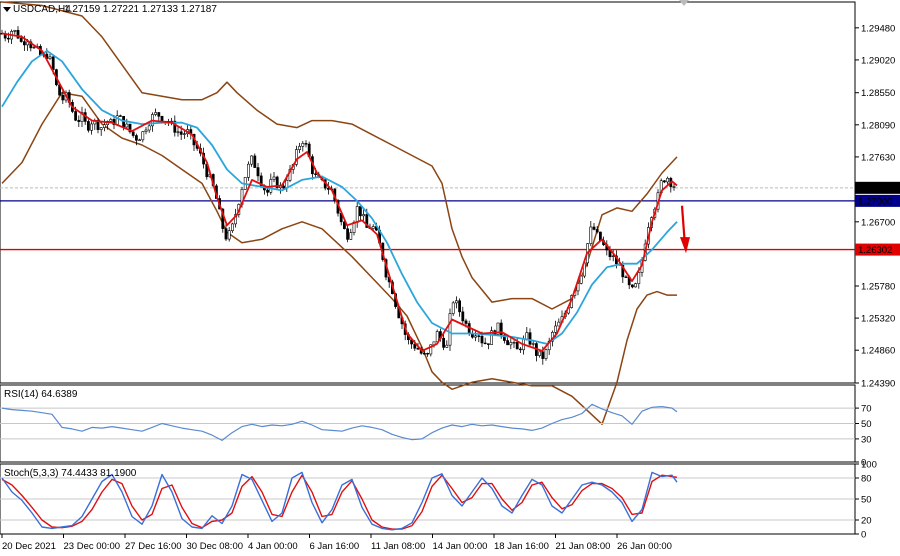  Describe the element at coordinates (140, 9) in the screenshot. I see `ohlc-readout: 1.27159 1.27221 1.27133 1.27187` at that location.